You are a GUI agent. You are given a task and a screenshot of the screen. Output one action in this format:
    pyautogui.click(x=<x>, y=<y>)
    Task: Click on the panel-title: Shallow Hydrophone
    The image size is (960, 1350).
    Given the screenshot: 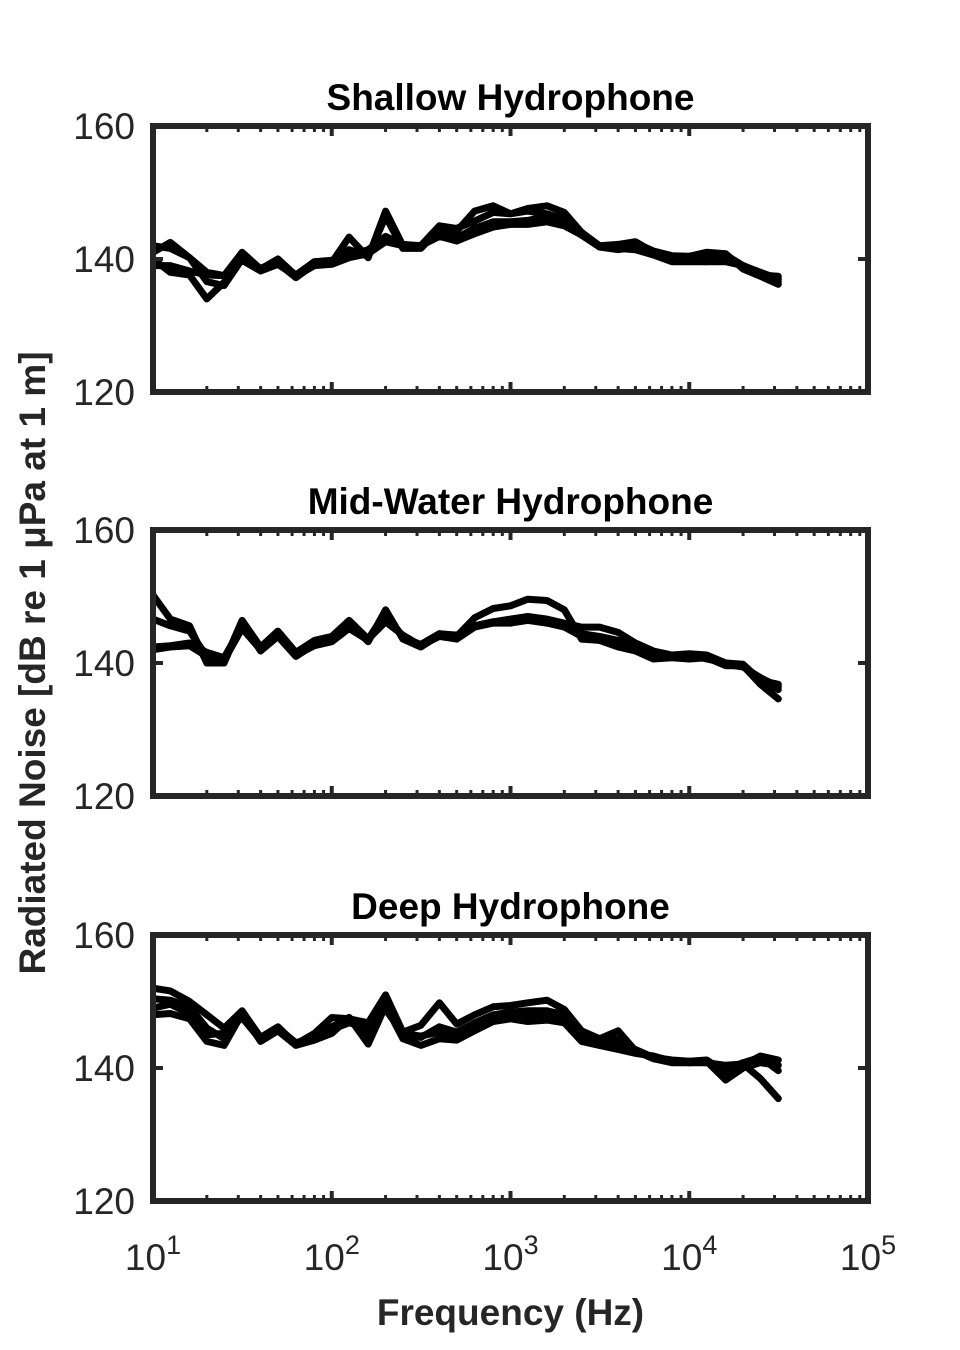 What is the action you would take?
    pyautogui.click(x=511, y=97)
    